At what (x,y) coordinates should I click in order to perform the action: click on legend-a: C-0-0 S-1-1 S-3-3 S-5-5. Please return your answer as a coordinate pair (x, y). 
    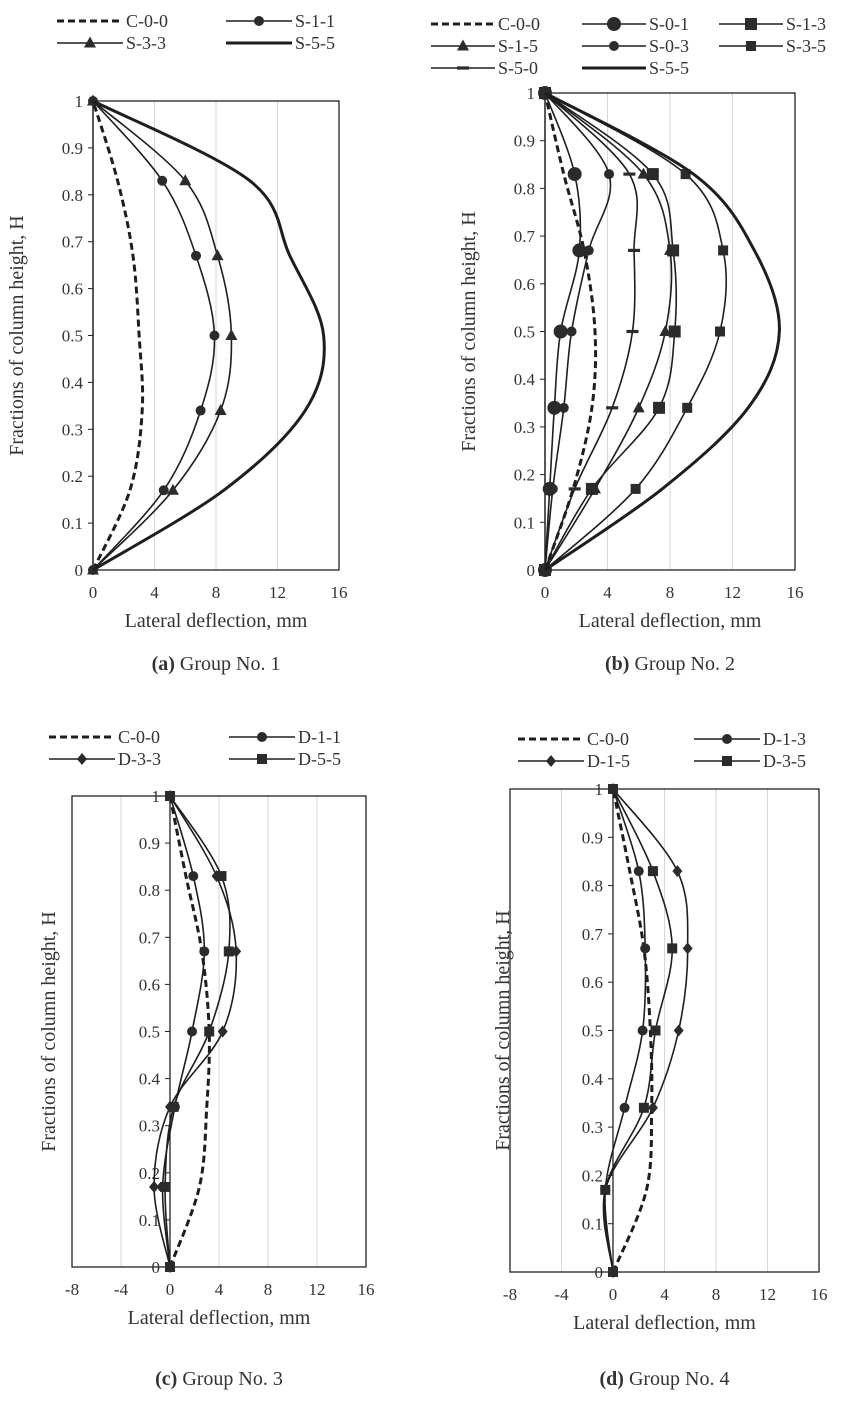
    Looking at the image, I should click on (196, 32).